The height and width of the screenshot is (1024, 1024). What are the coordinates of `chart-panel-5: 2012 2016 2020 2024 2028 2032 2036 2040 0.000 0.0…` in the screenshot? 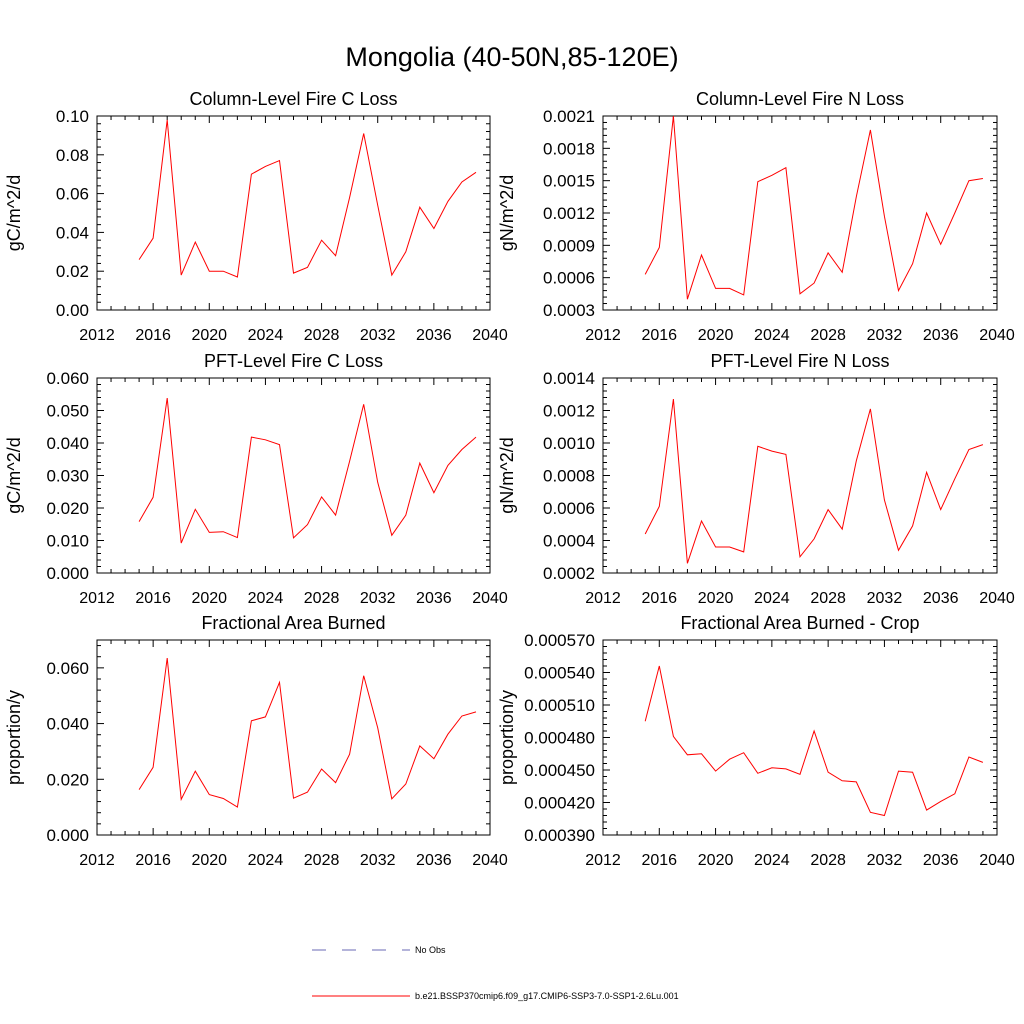 It's located at (256, 741).